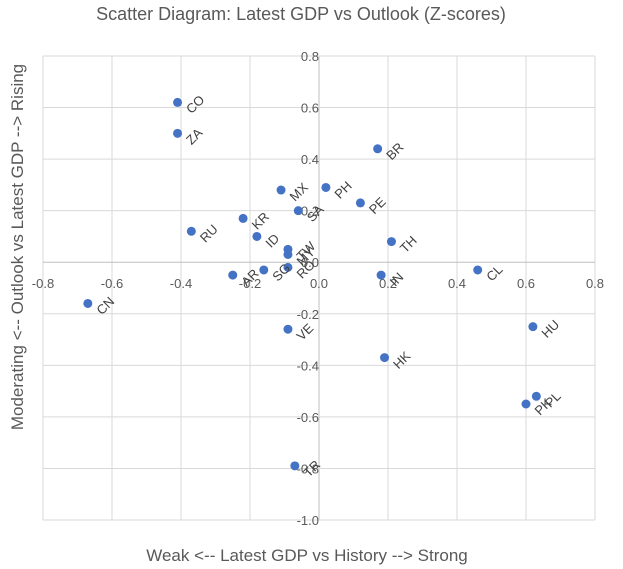 This screenshot has width=623, height=569. I want to click on data-point-hk, so click(385, 358).